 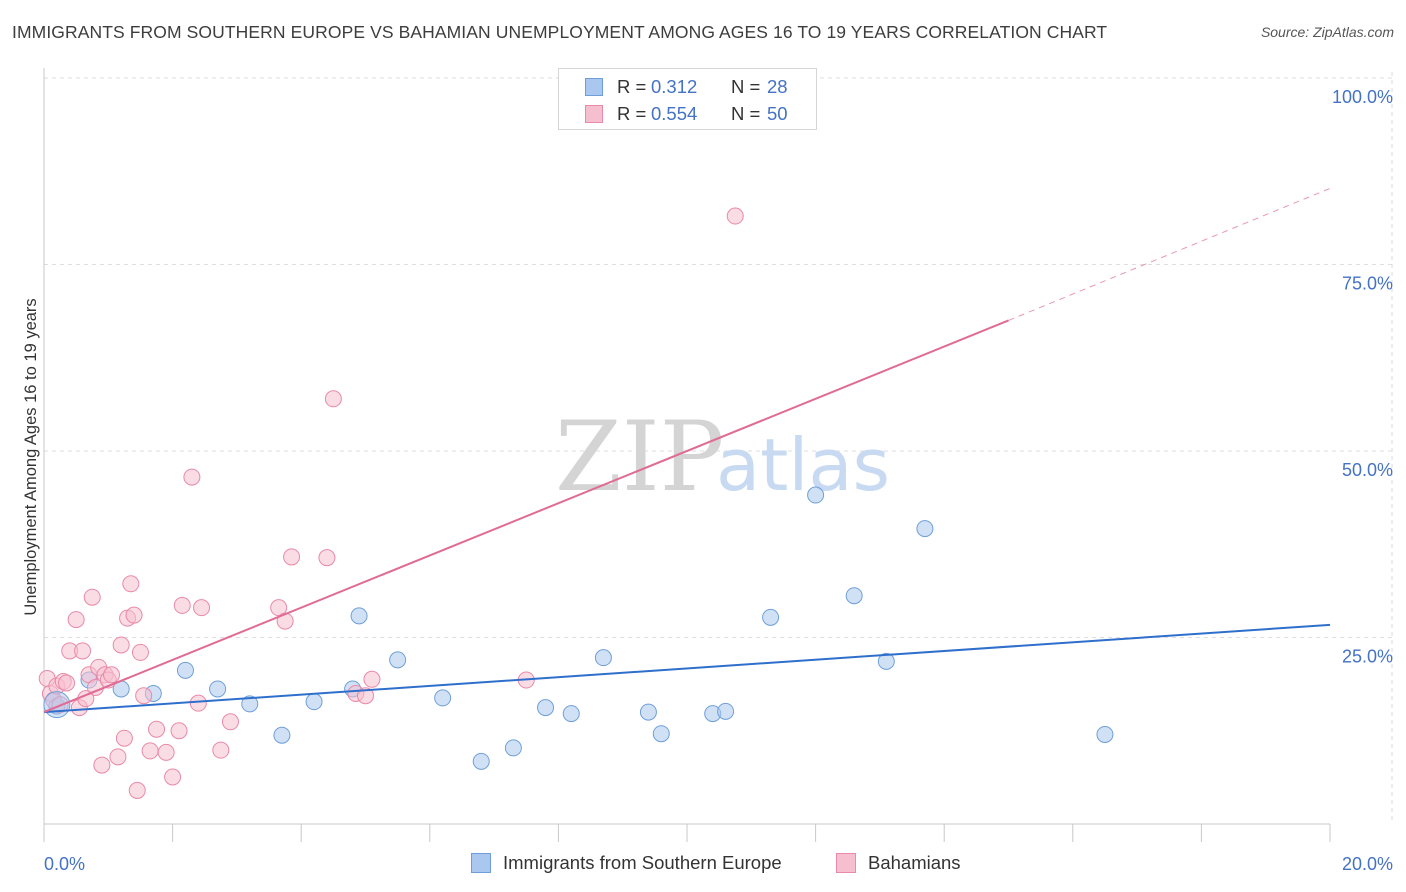 What do you see at coordinates (1362, 97) in the screenshot?
I see `y-tick-label: 100.0%` at bounding box center [1362, 97].